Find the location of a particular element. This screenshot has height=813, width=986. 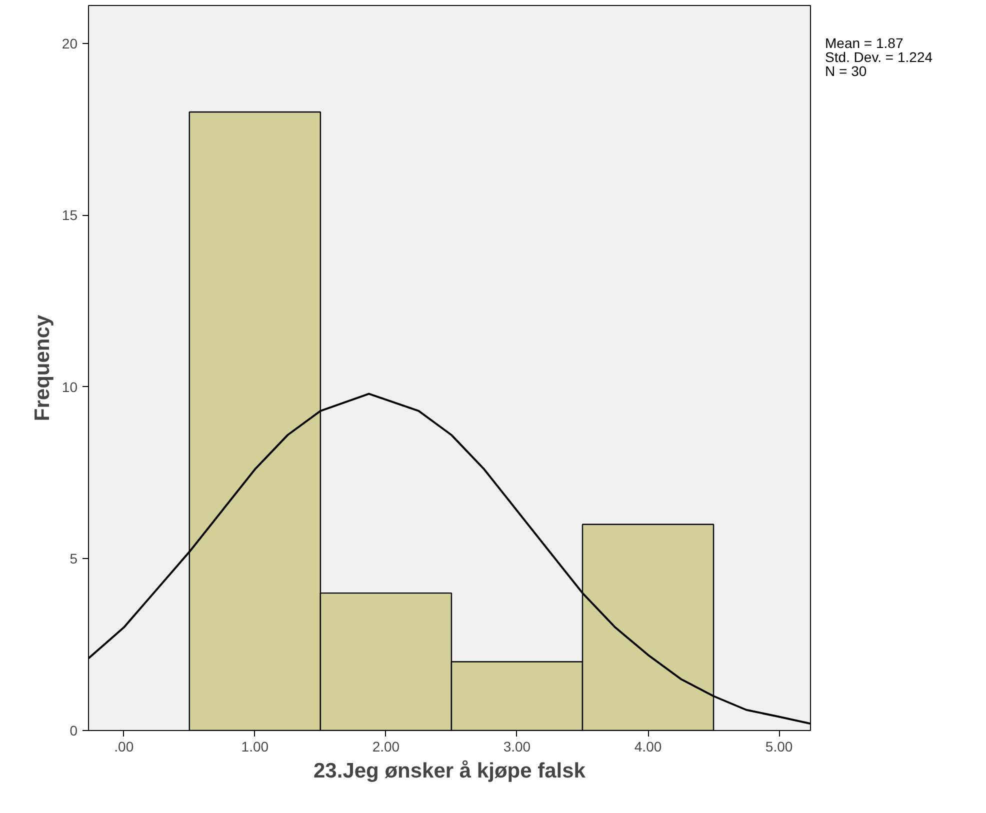

x-axis-title: 23.Jeg ønsker å kjøpe falsk is located at coordinates (450, 771).